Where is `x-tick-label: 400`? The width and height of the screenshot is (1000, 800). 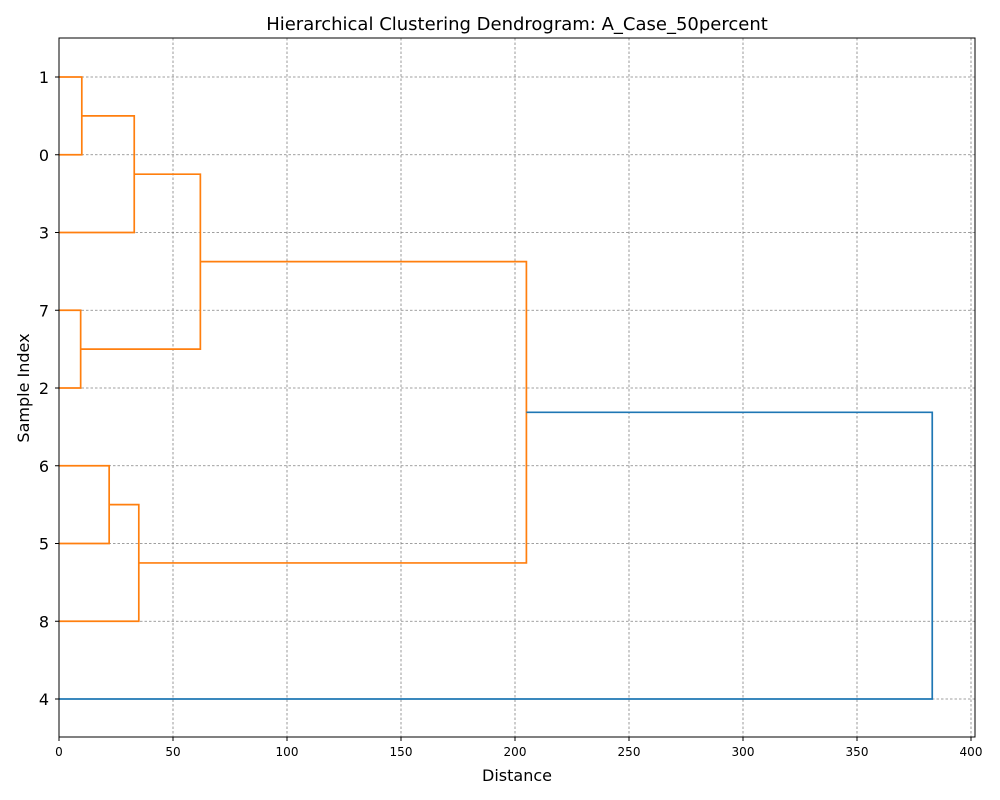 x-tick-label: 400 is located at coordinates (971, 752).